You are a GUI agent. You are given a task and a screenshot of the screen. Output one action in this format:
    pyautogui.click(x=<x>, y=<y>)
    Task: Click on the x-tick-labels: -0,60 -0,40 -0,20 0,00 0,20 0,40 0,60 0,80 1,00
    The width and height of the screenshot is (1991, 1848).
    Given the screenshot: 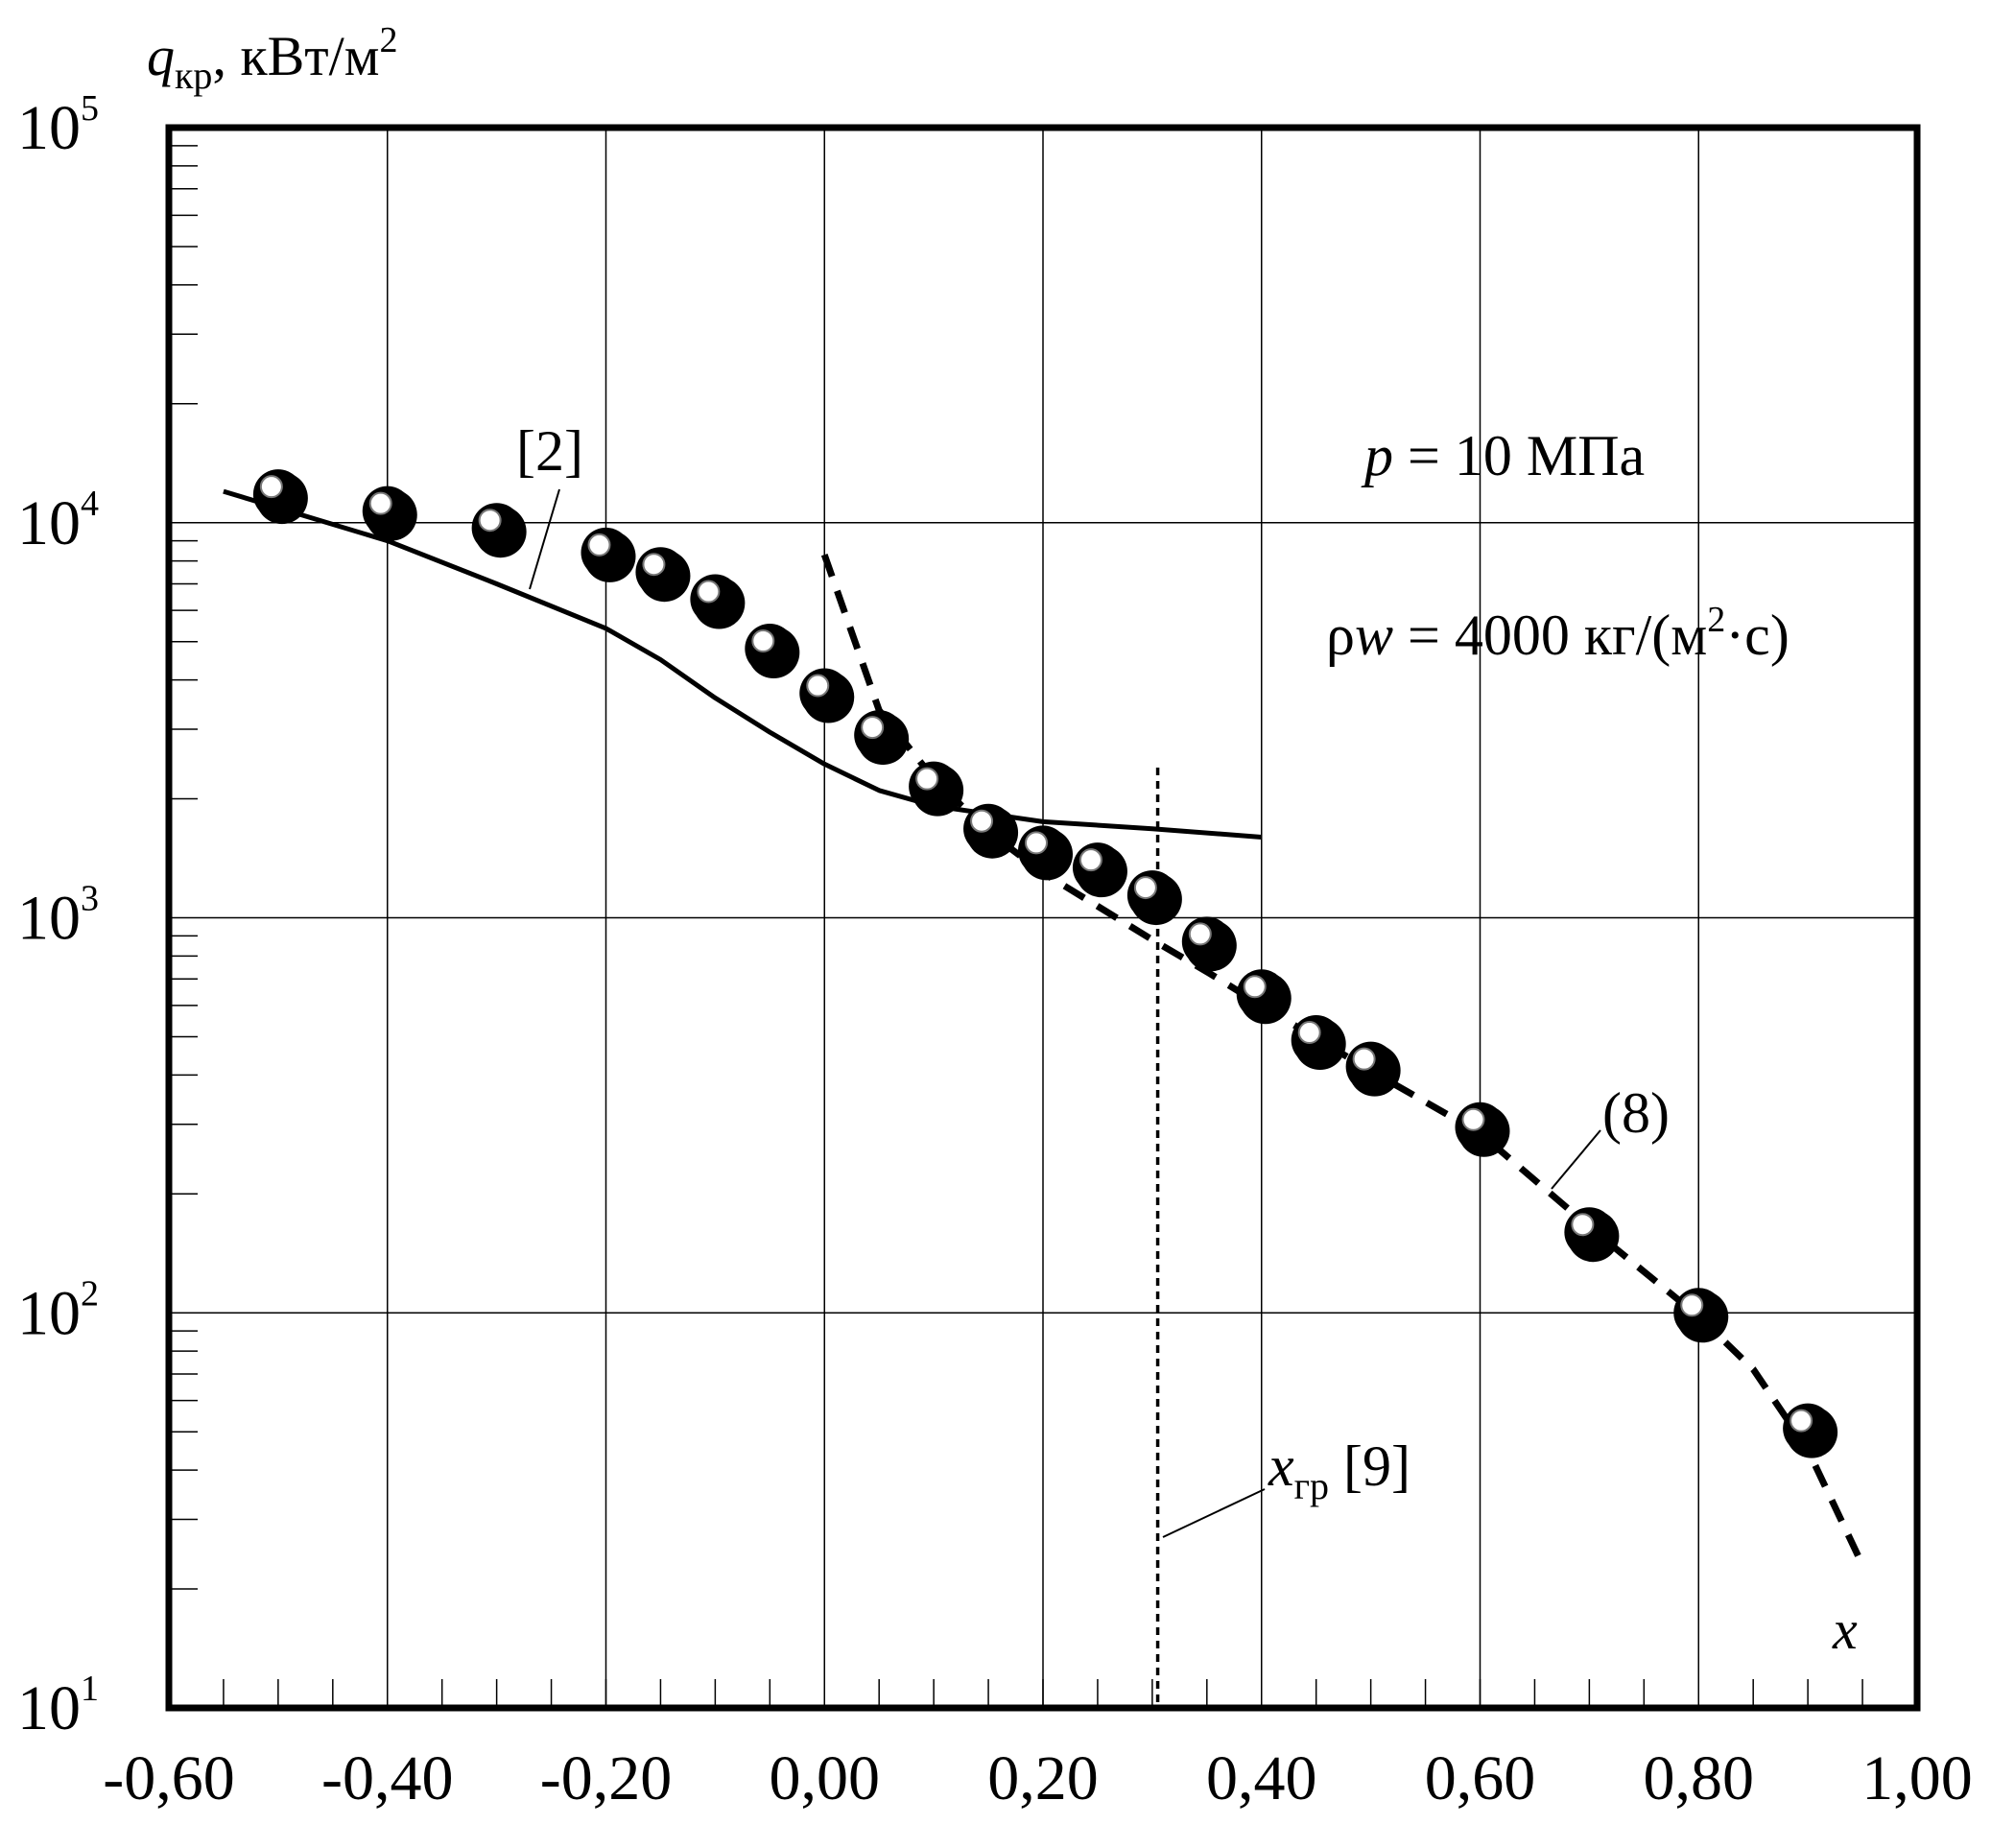 What is the action you would take?
    pyautogui.click(x=1037, y=1778)
    